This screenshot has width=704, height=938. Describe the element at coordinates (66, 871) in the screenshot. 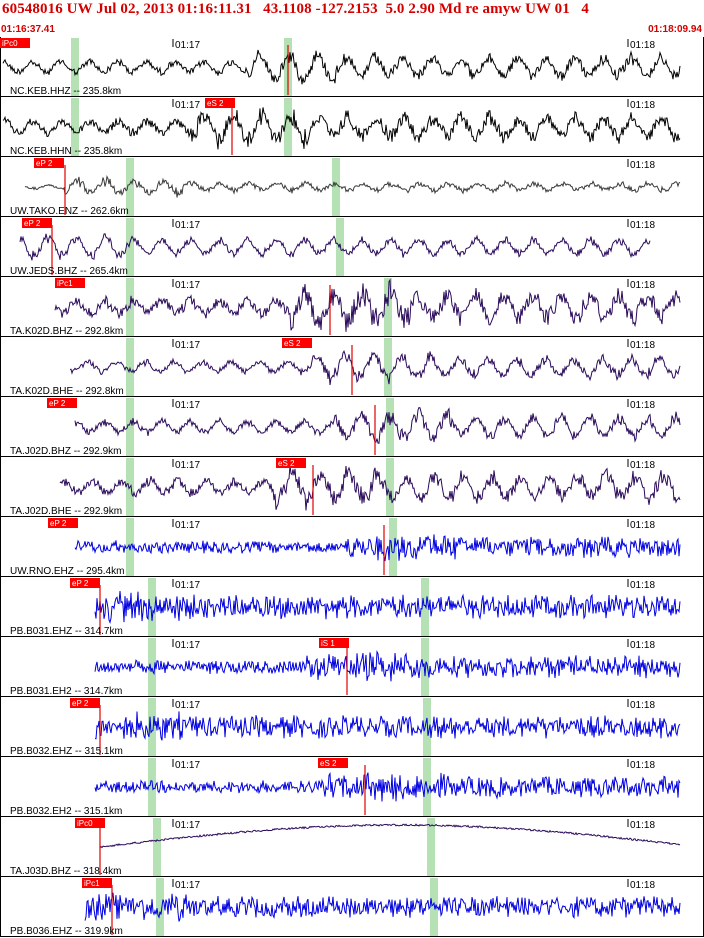

I see `station-label: TA.J03D.BHZ -- 318.4km` at that location.